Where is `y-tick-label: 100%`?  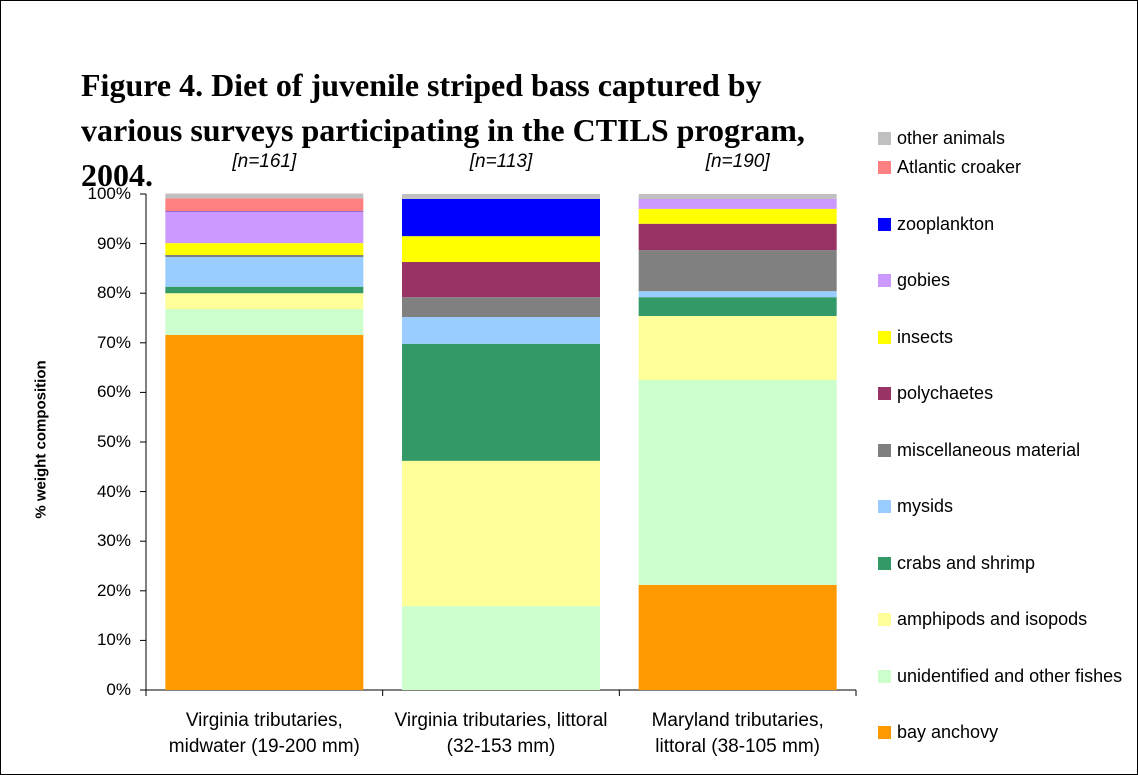 y-tick-label: 100% is located at coordinates (109, 193).